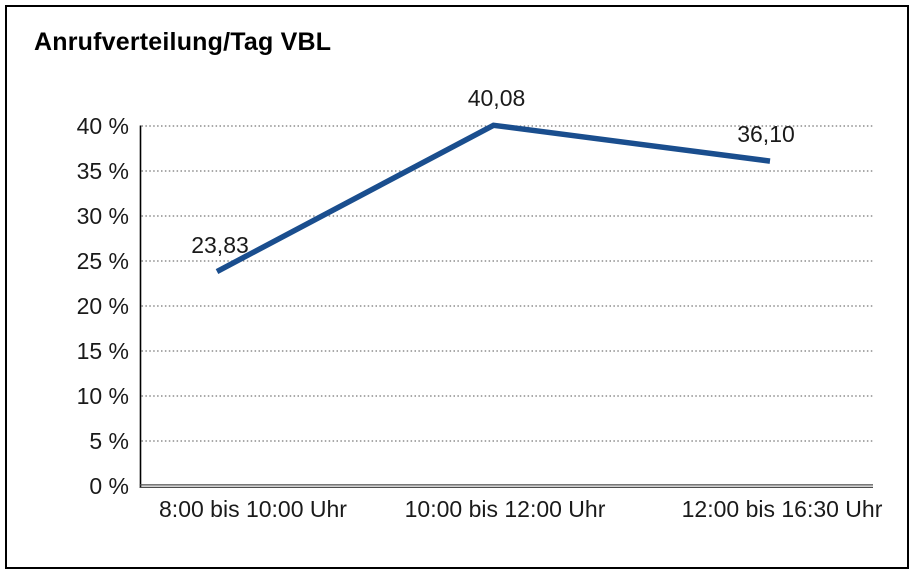  I want to click on data-label: 40,08, so click(496, 98).